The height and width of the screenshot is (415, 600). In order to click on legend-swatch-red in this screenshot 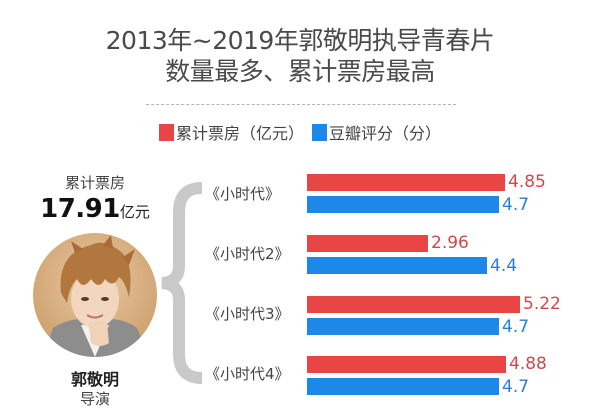, I will do `click(166, 132)`.